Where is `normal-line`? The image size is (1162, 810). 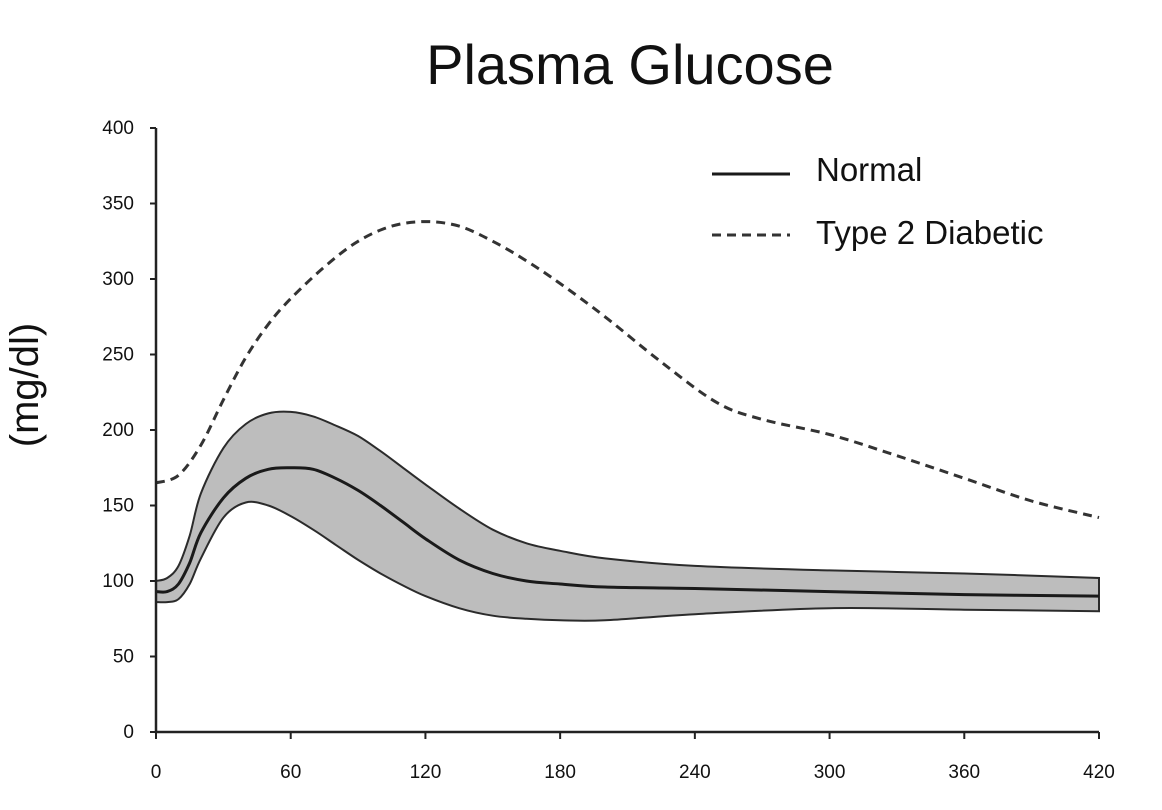 normal-line is located at coordinates (627, 532).